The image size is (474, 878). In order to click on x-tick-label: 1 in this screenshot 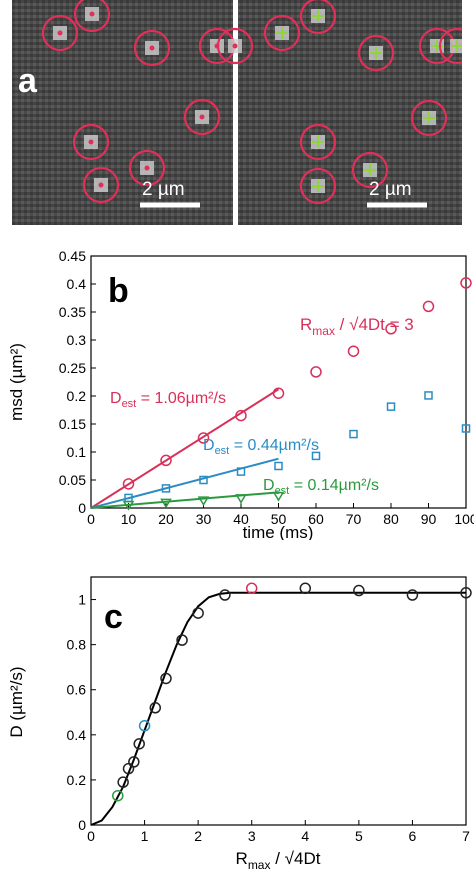, I will do `click(145, 836)`.